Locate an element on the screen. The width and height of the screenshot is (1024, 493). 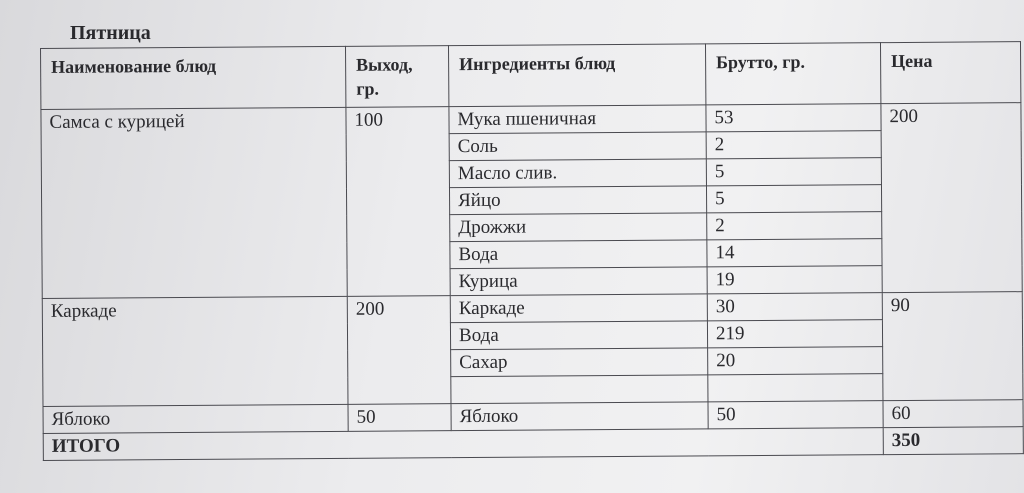
dish-name: Самса с курицей is located at coordinates (194, 203).